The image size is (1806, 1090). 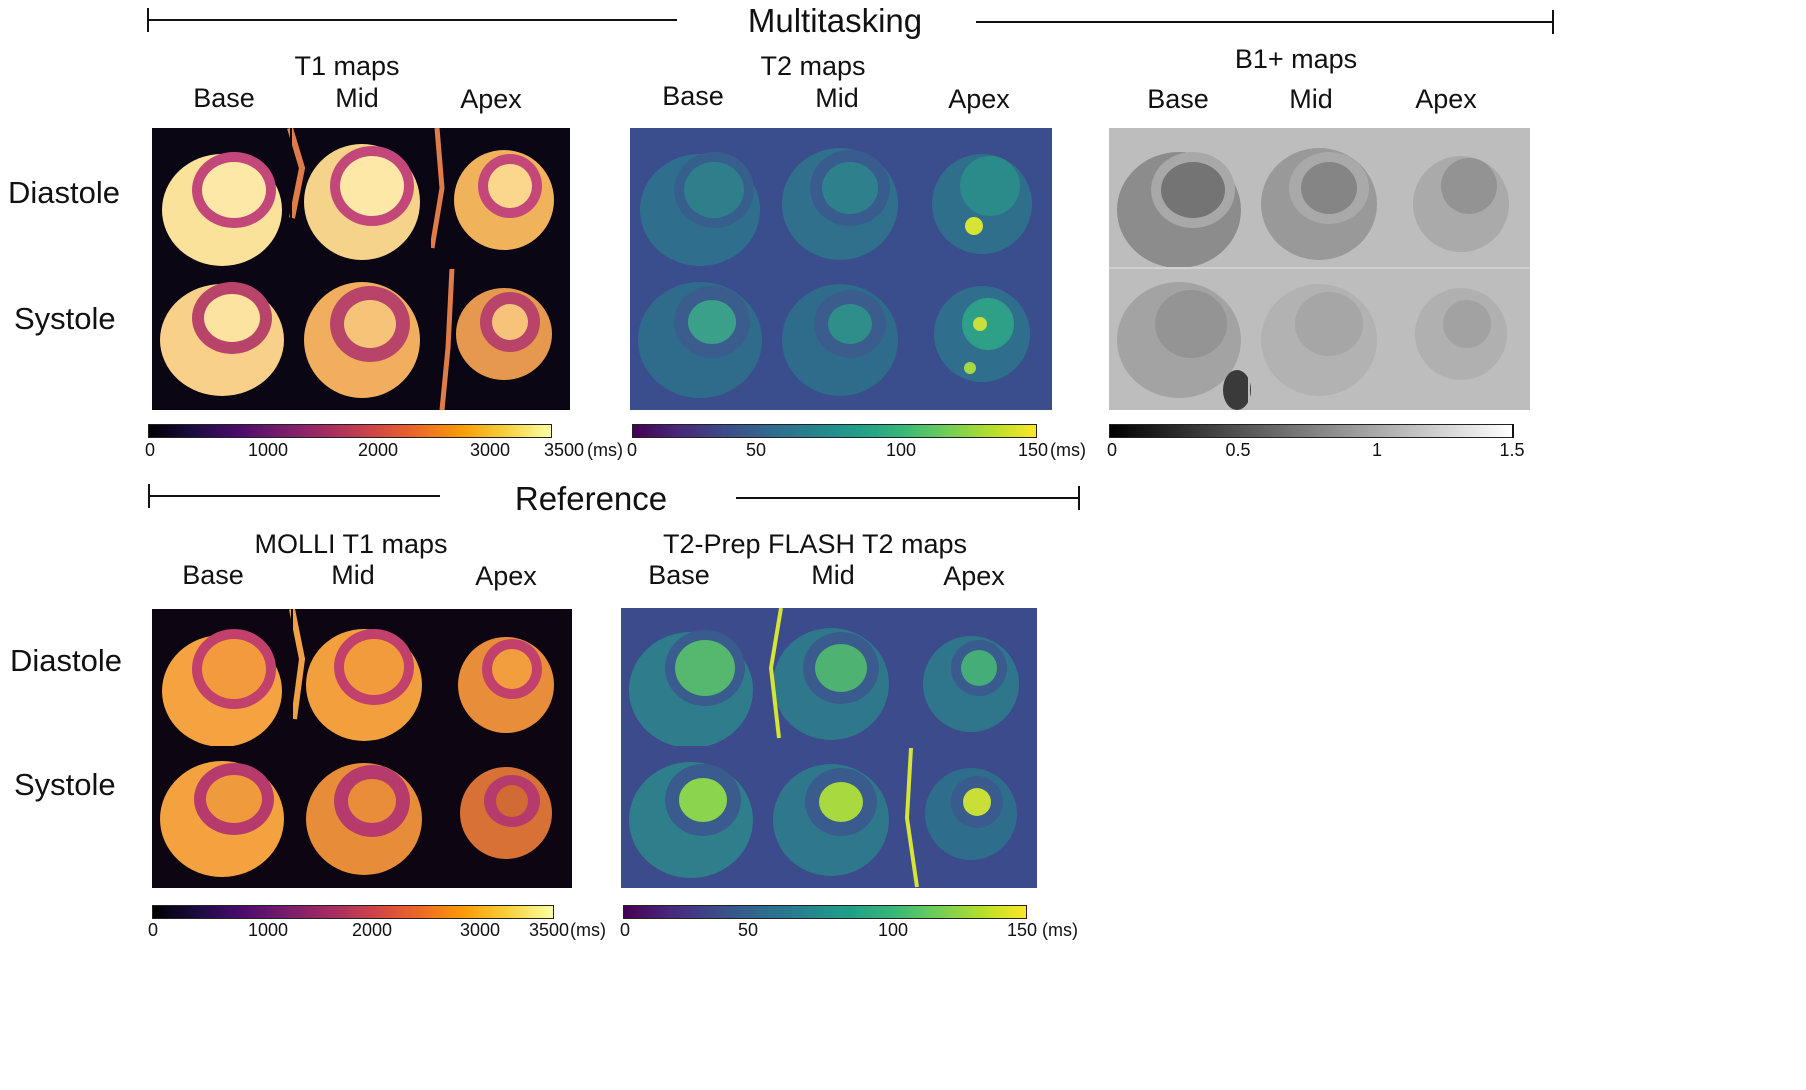 What do you see at coordinates (1033, 450) in the screenshot?
I see `t2-tick-150: 150` at bounding box center [1033, 450].